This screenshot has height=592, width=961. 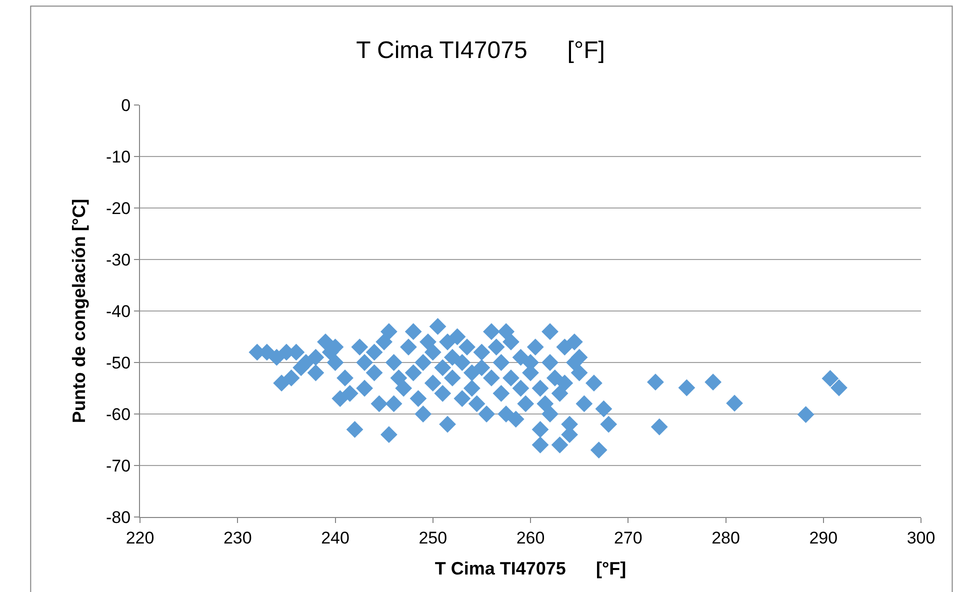 I want to click on y-tick-label: -10, so click(x=118, y=156).